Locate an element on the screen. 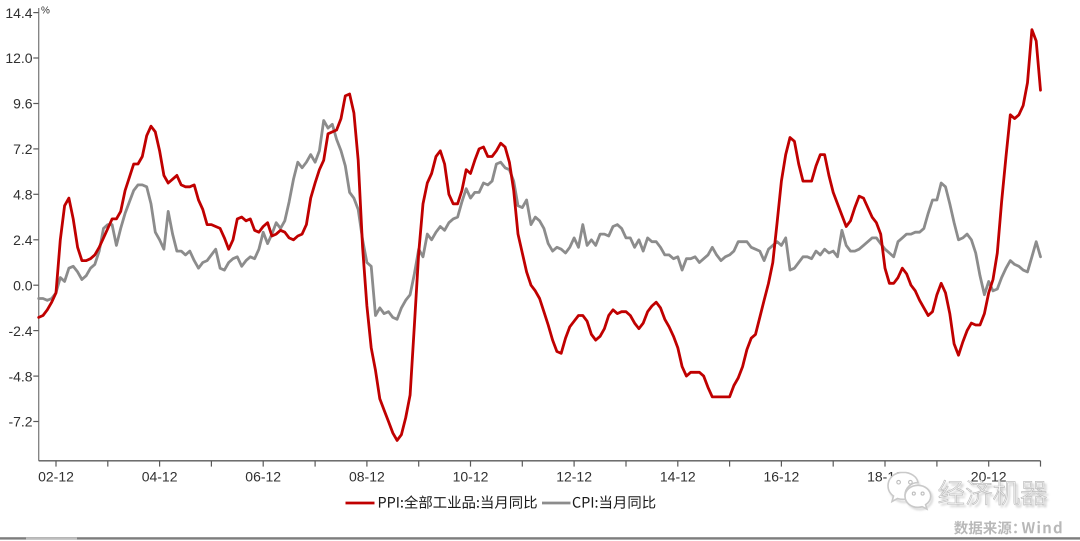 Image resolution: width=1080 pixels, height=541 pixels. svg-text: 02-12 is located at coordinates (56, 476).